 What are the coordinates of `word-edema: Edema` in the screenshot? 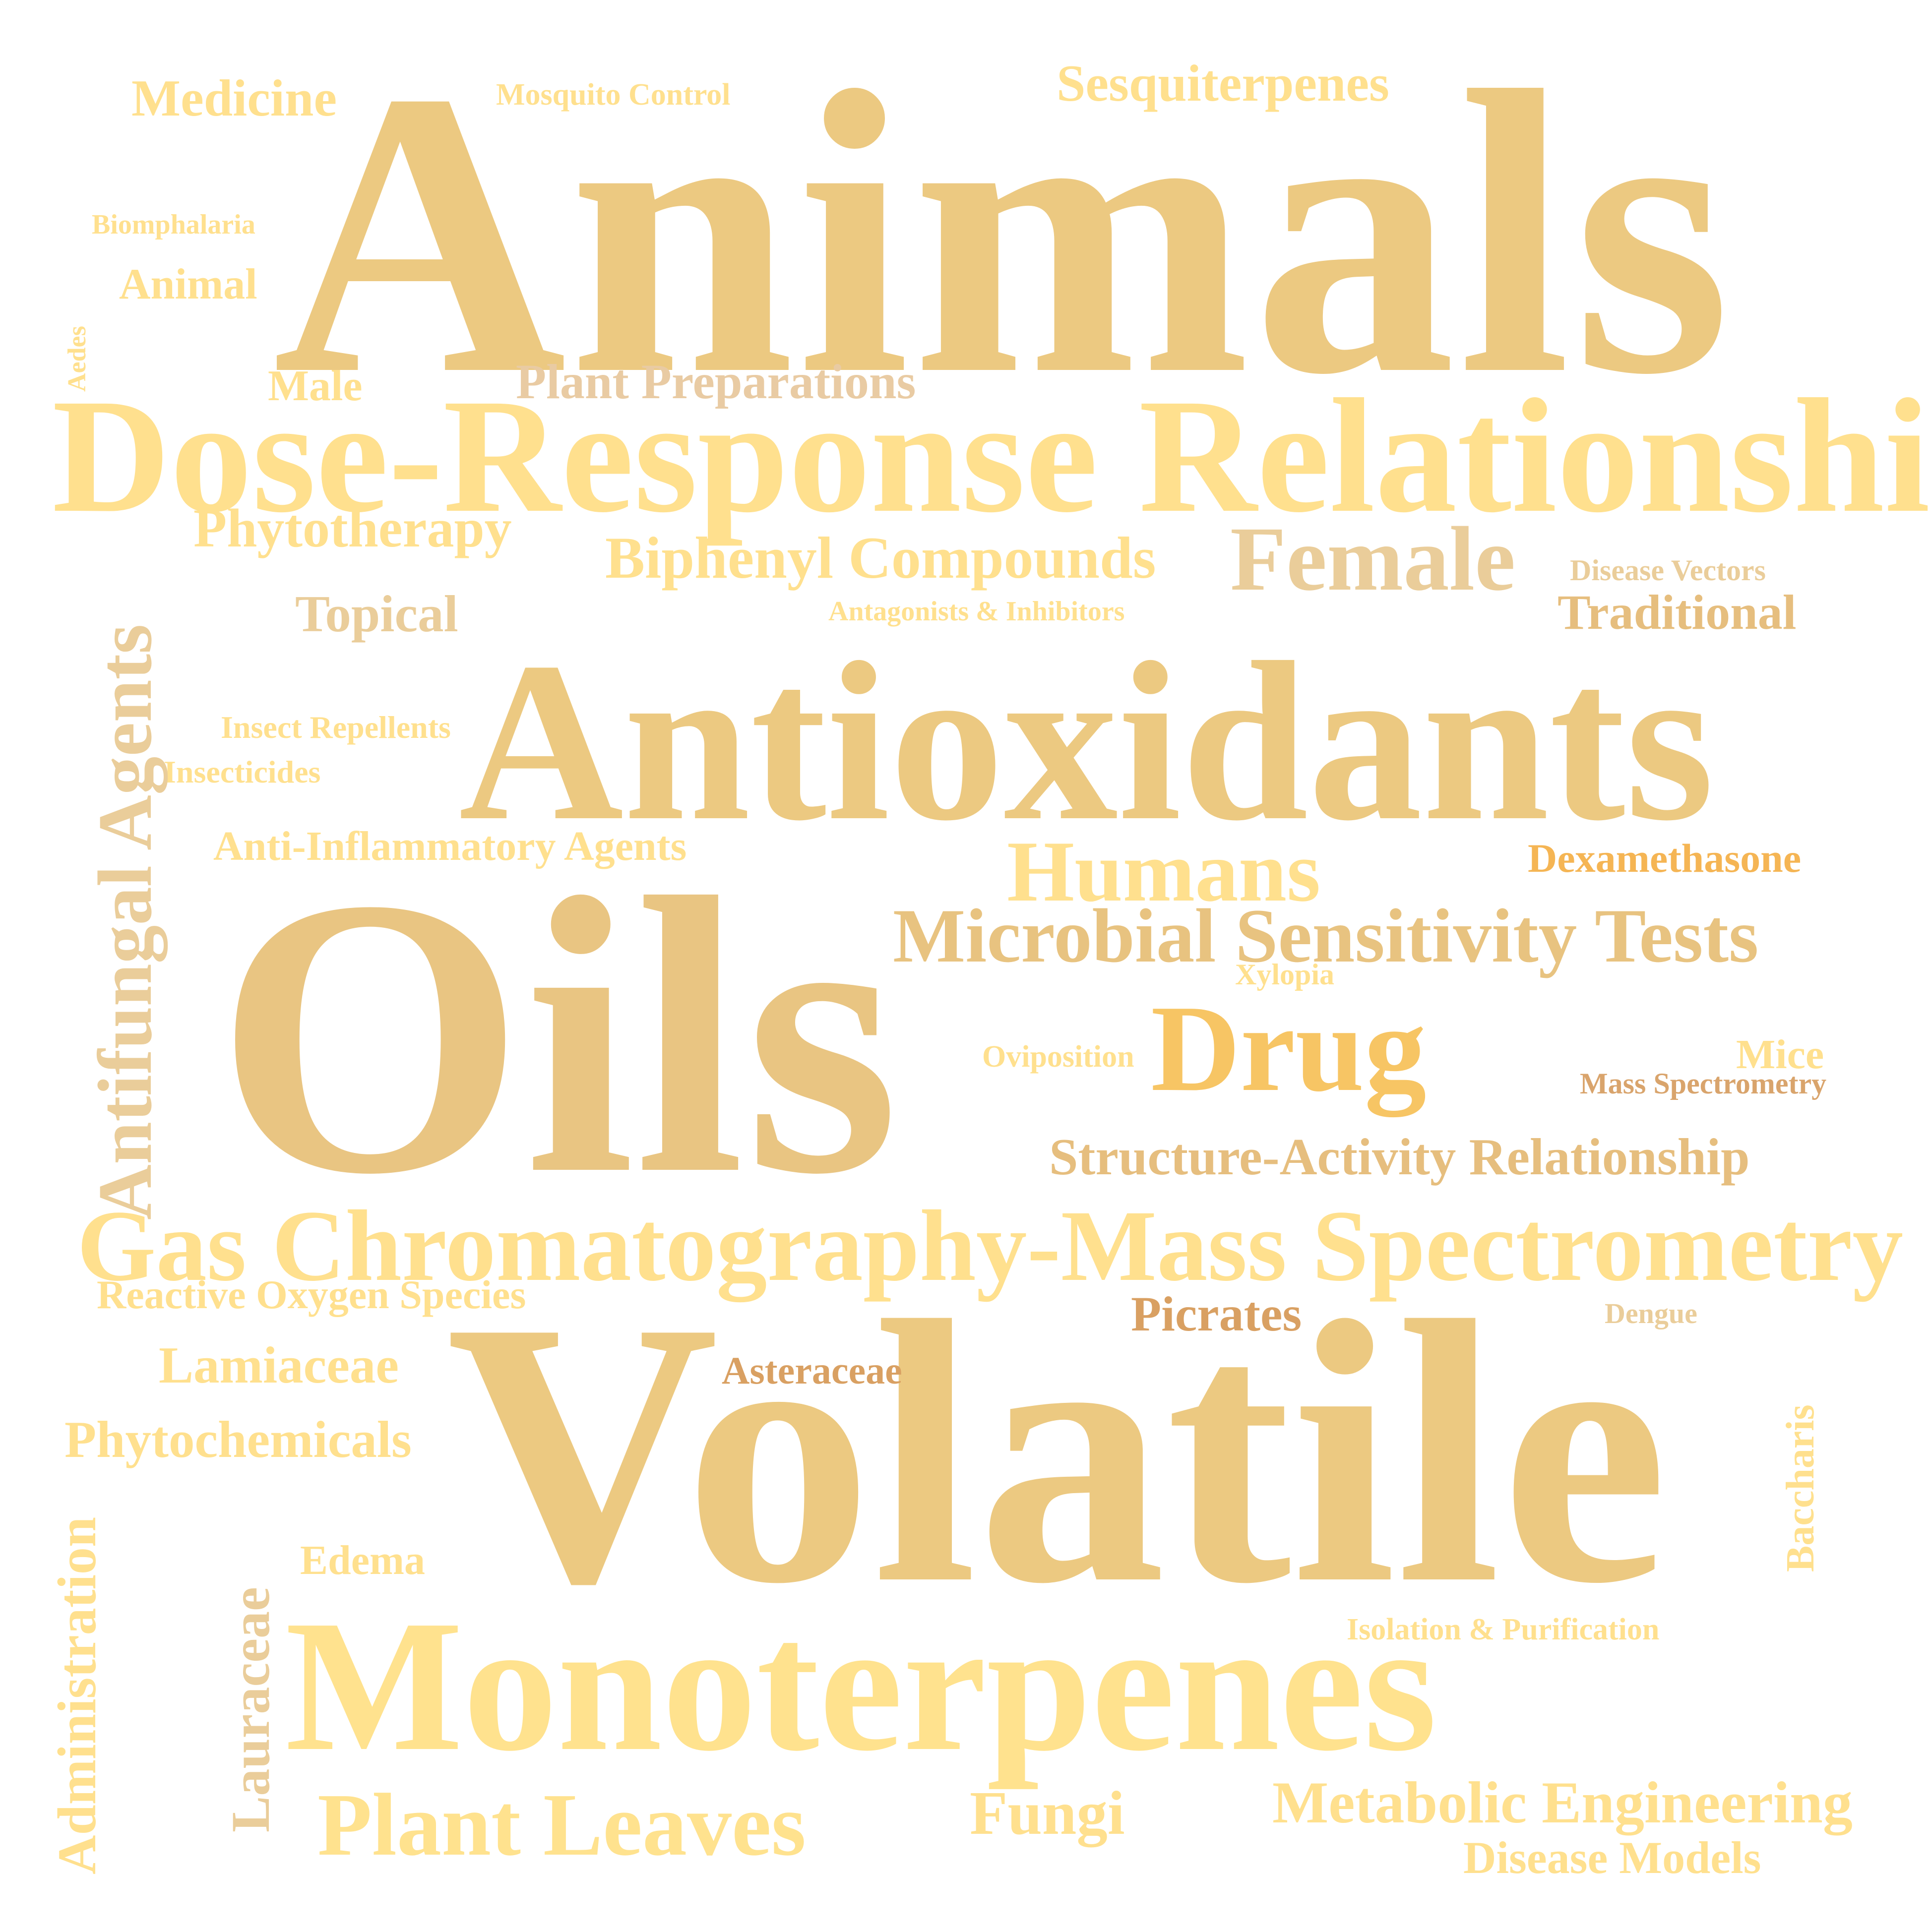 It's located at (362, 1560).